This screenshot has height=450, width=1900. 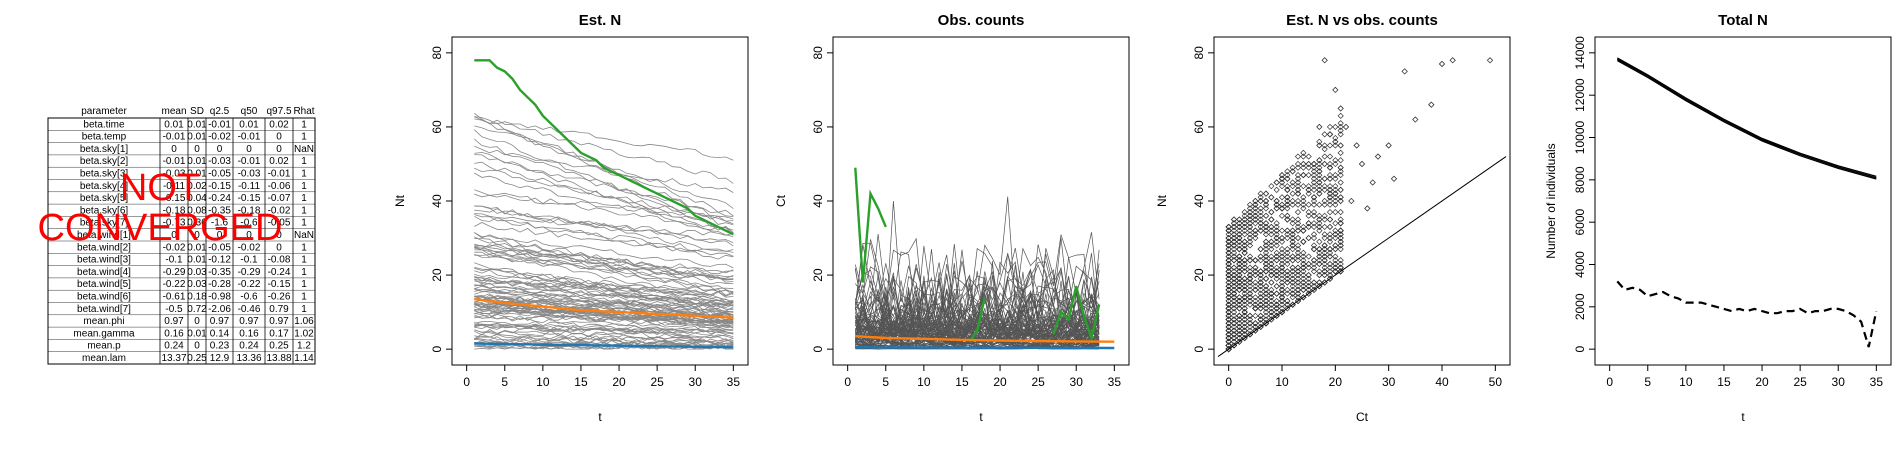 What do you see at coordinates (197, 111) in the screenshot?
I see `table-header-SD: SD` at bounding box center [197, 111].